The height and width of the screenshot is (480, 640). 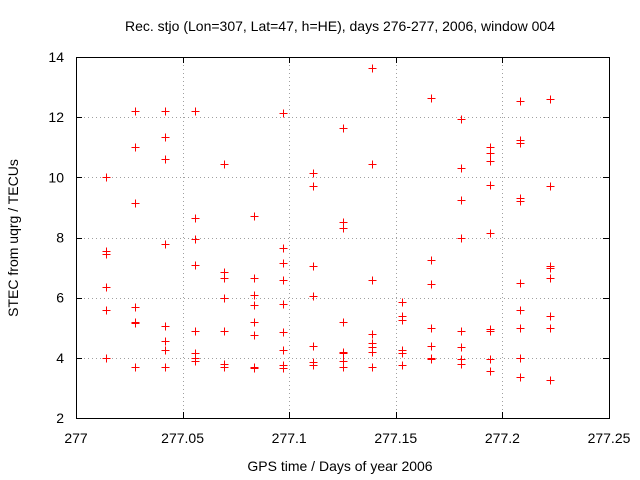 I want to click on x-tick-label: 277, so click(x=76, y=438).